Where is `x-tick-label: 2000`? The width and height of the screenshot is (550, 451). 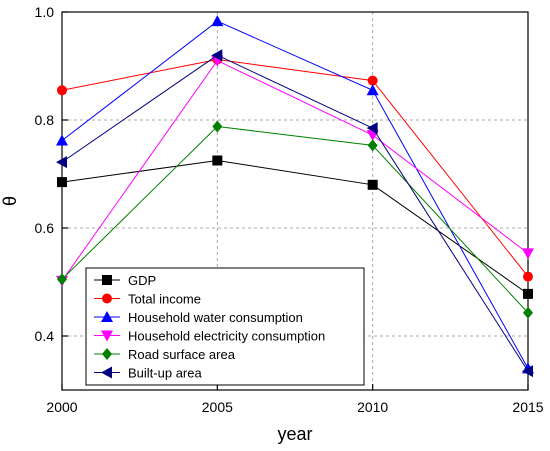 x-tick-label: 2000 is located at coordinates (61, 407).